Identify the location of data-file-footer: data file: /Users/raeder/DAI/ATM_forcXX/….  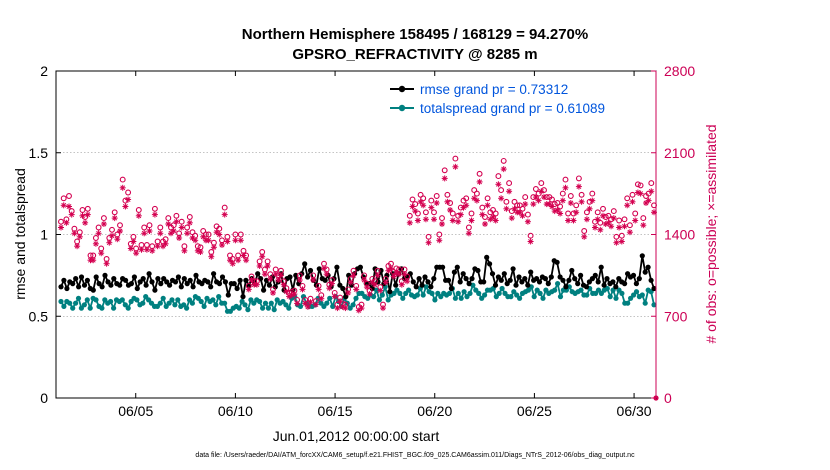
(415, 455).